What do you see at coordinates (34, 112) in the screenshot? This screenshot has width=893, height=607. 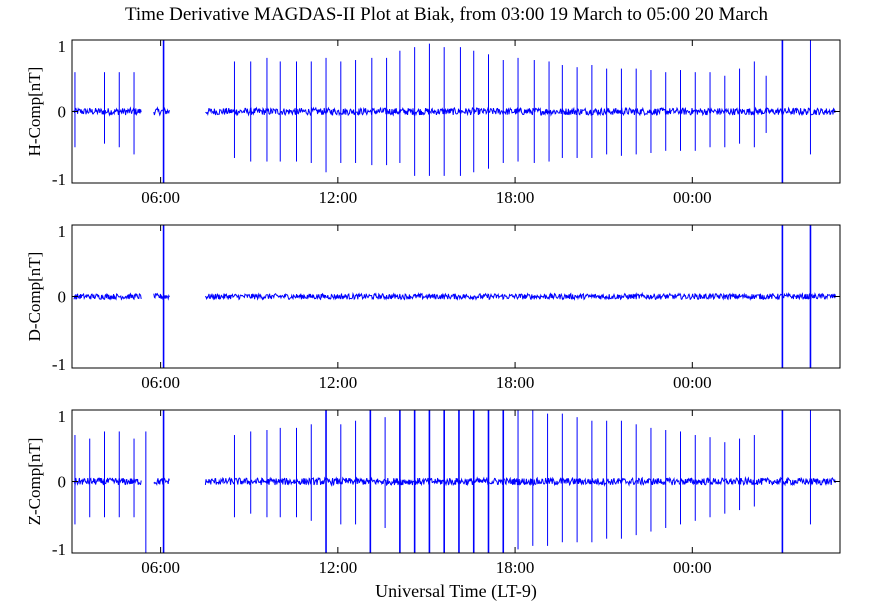 I see `y-axis-label: H-Comp[nT]` at bounding box center [34, 112].